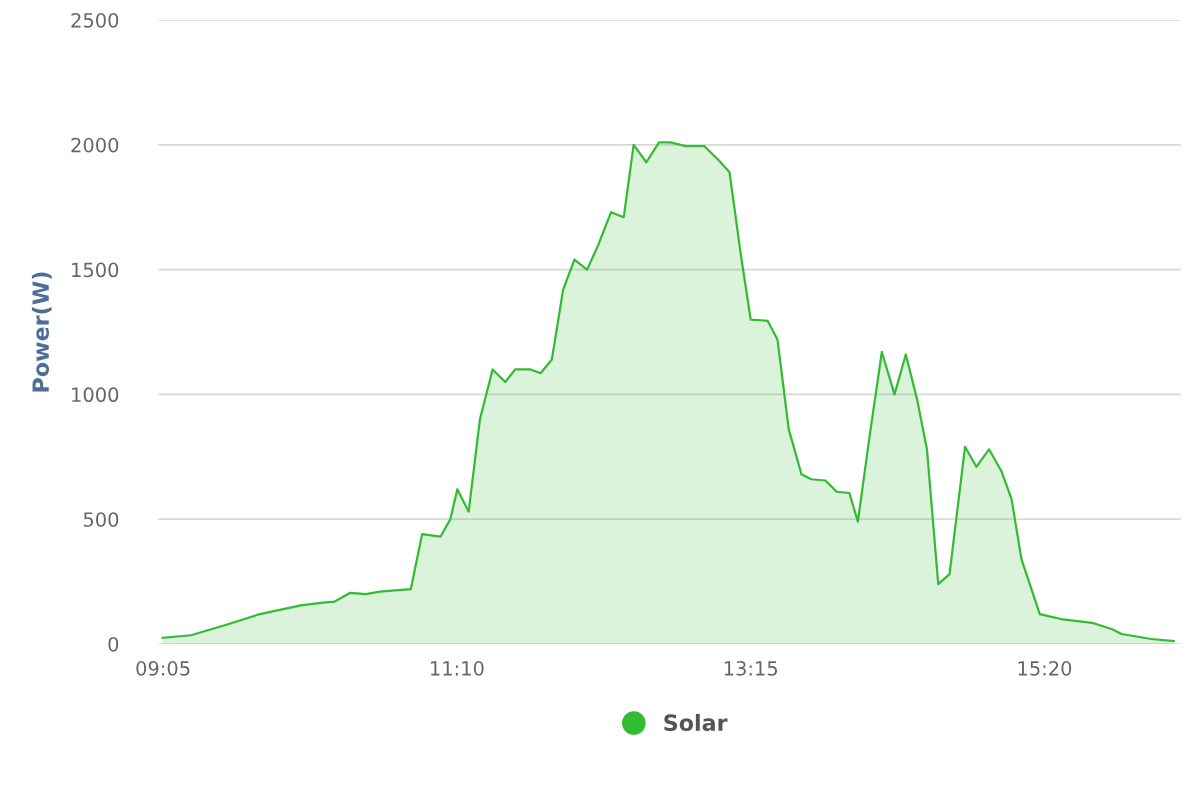  I want to click on y-tick-label: 500, so click(101, 519).